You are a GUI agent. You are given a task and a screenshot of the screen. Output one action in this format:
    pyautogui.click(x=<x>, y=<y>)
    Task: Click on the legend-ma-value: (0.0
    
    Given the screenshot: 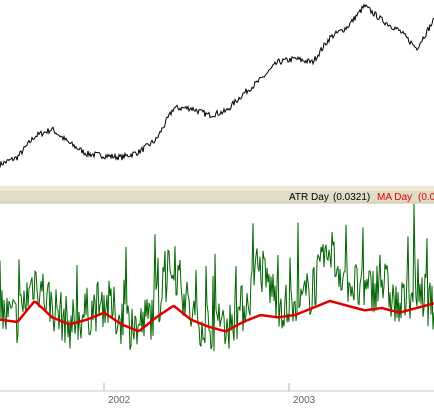 What is the action you would take?
    pyautogui.click(x=426, y=197)
    